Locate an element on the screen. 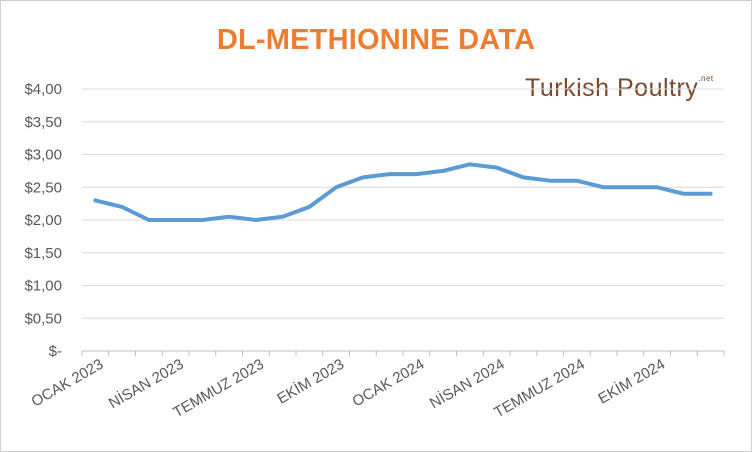 The image size is (752, 452). y-tick-label: $2,50 is located at coordinates (43, 187).